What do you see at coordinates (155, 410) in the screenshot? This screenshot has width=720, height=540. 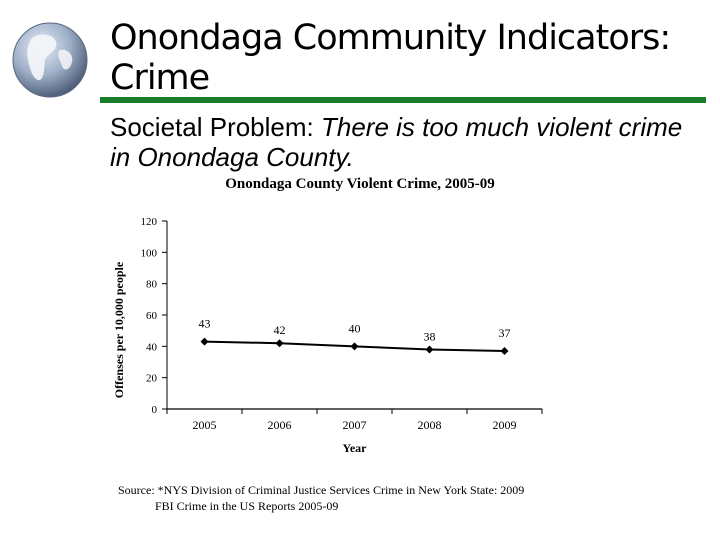 I see `y-tick-label: 0` at bounding box center [155, 410].